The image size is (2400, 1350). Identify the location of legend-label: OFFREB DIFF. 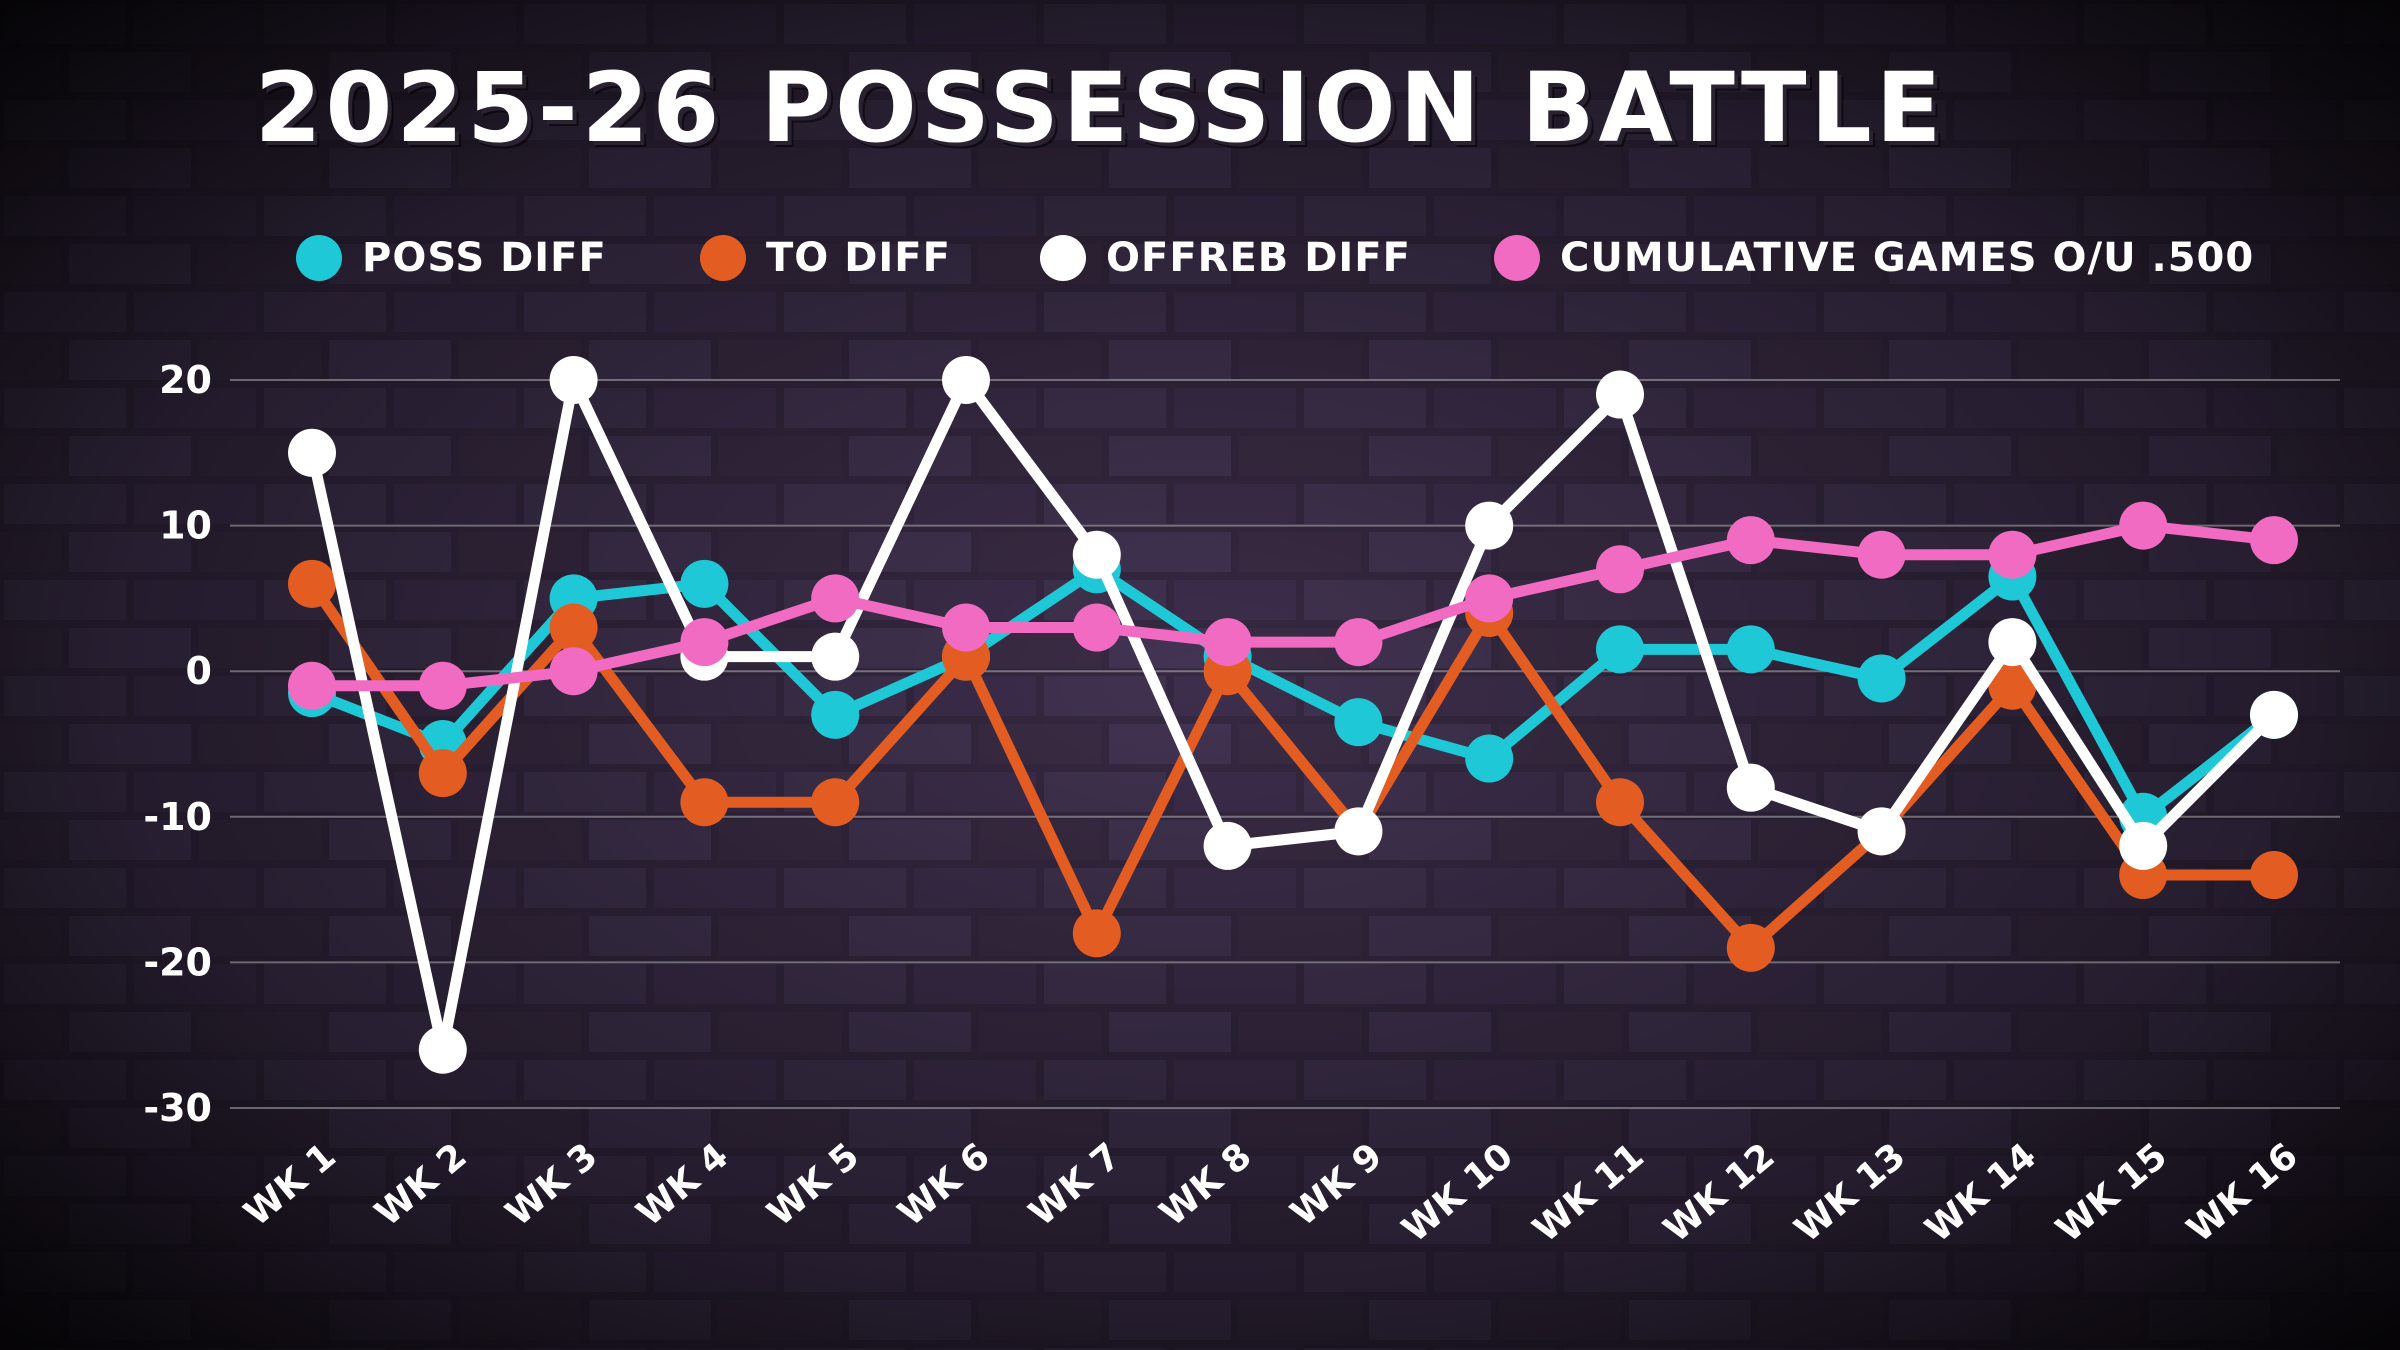
(1258, 258).